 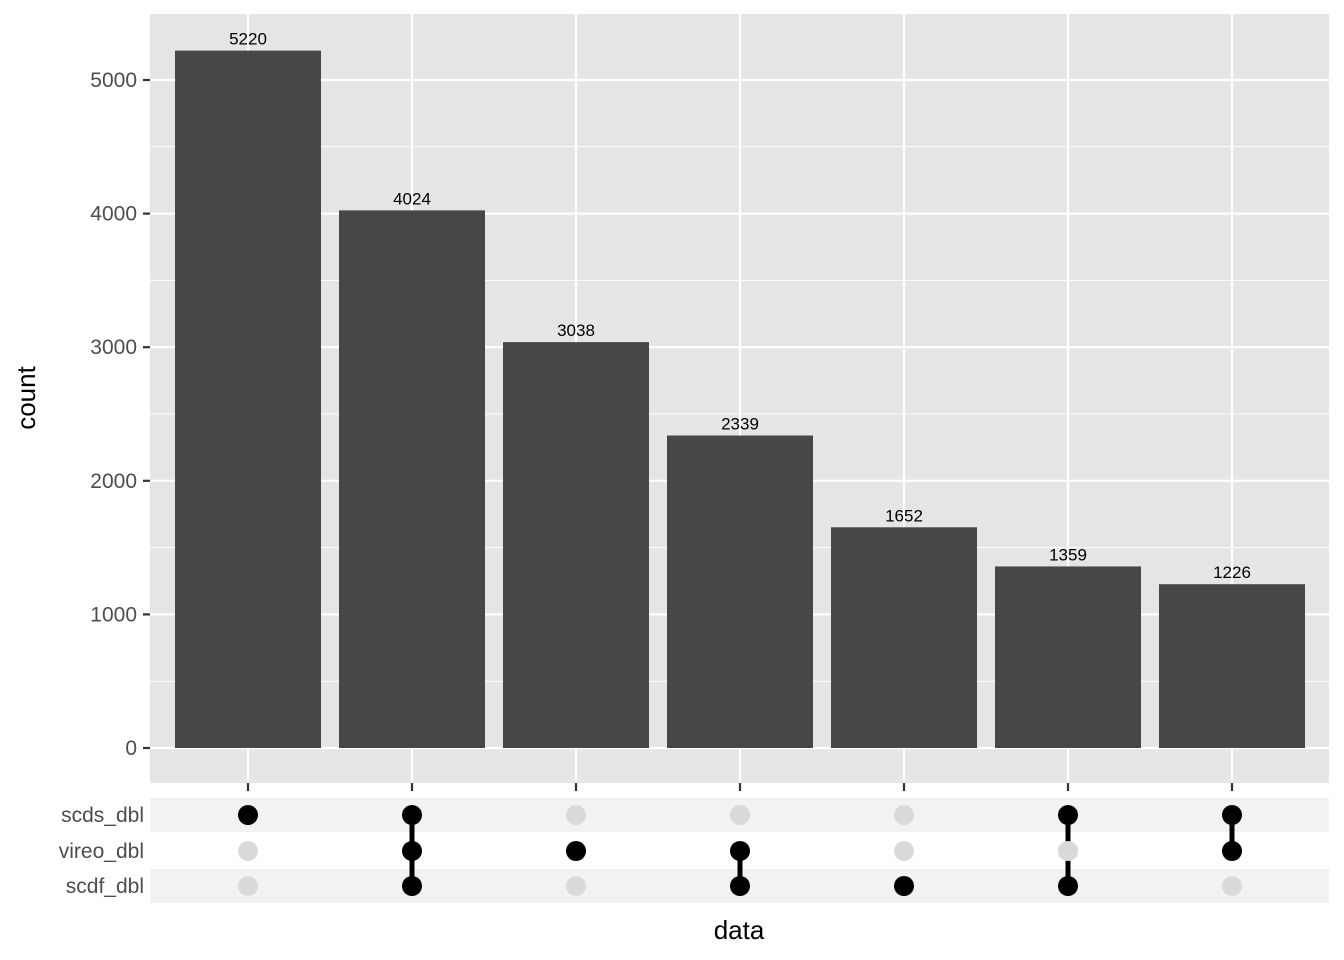 What do you see at coordinates (740, 787) in the screenshot?
I see `x-ticks` at bounding box center [740, 787].